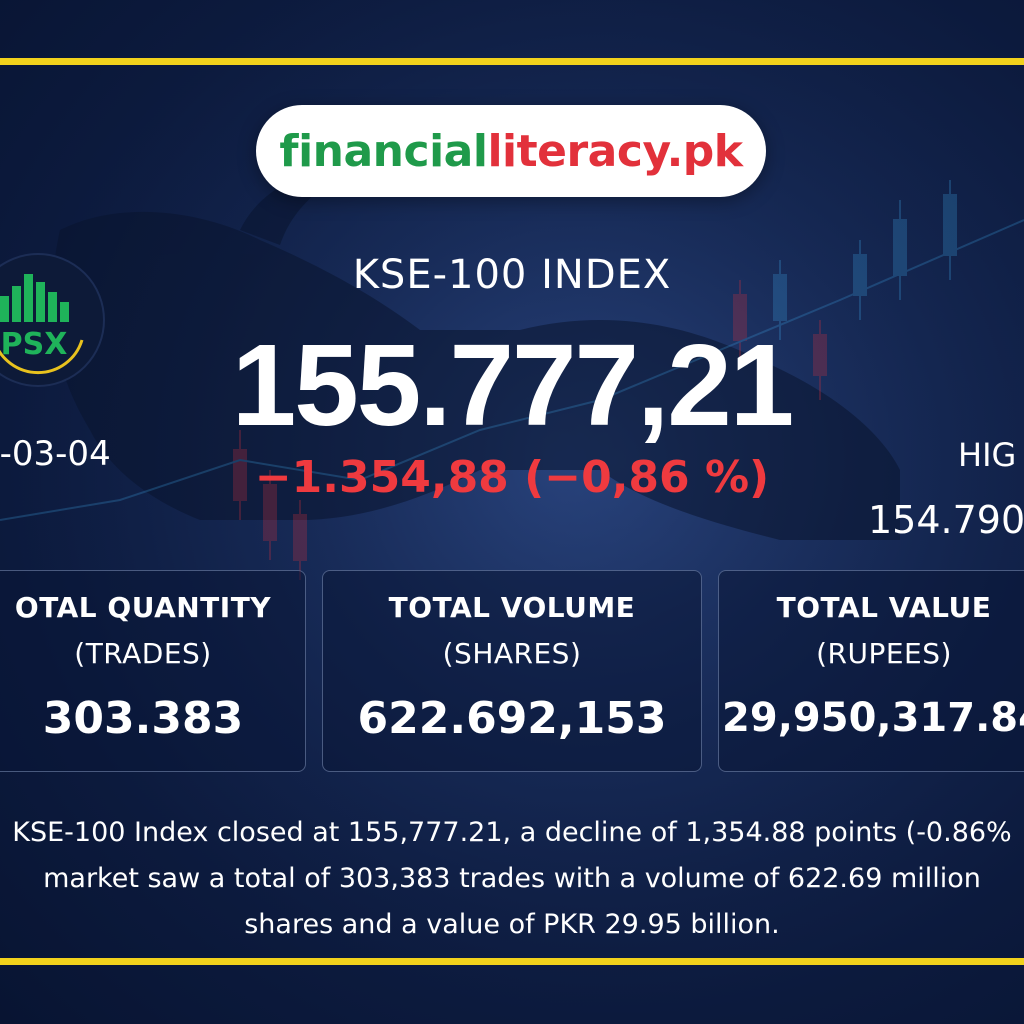  What do you see at coordinates (143, 607) in the screenshot?
I see `stat-label: OTAL QUANTITY` at bounding box center [143, 607].